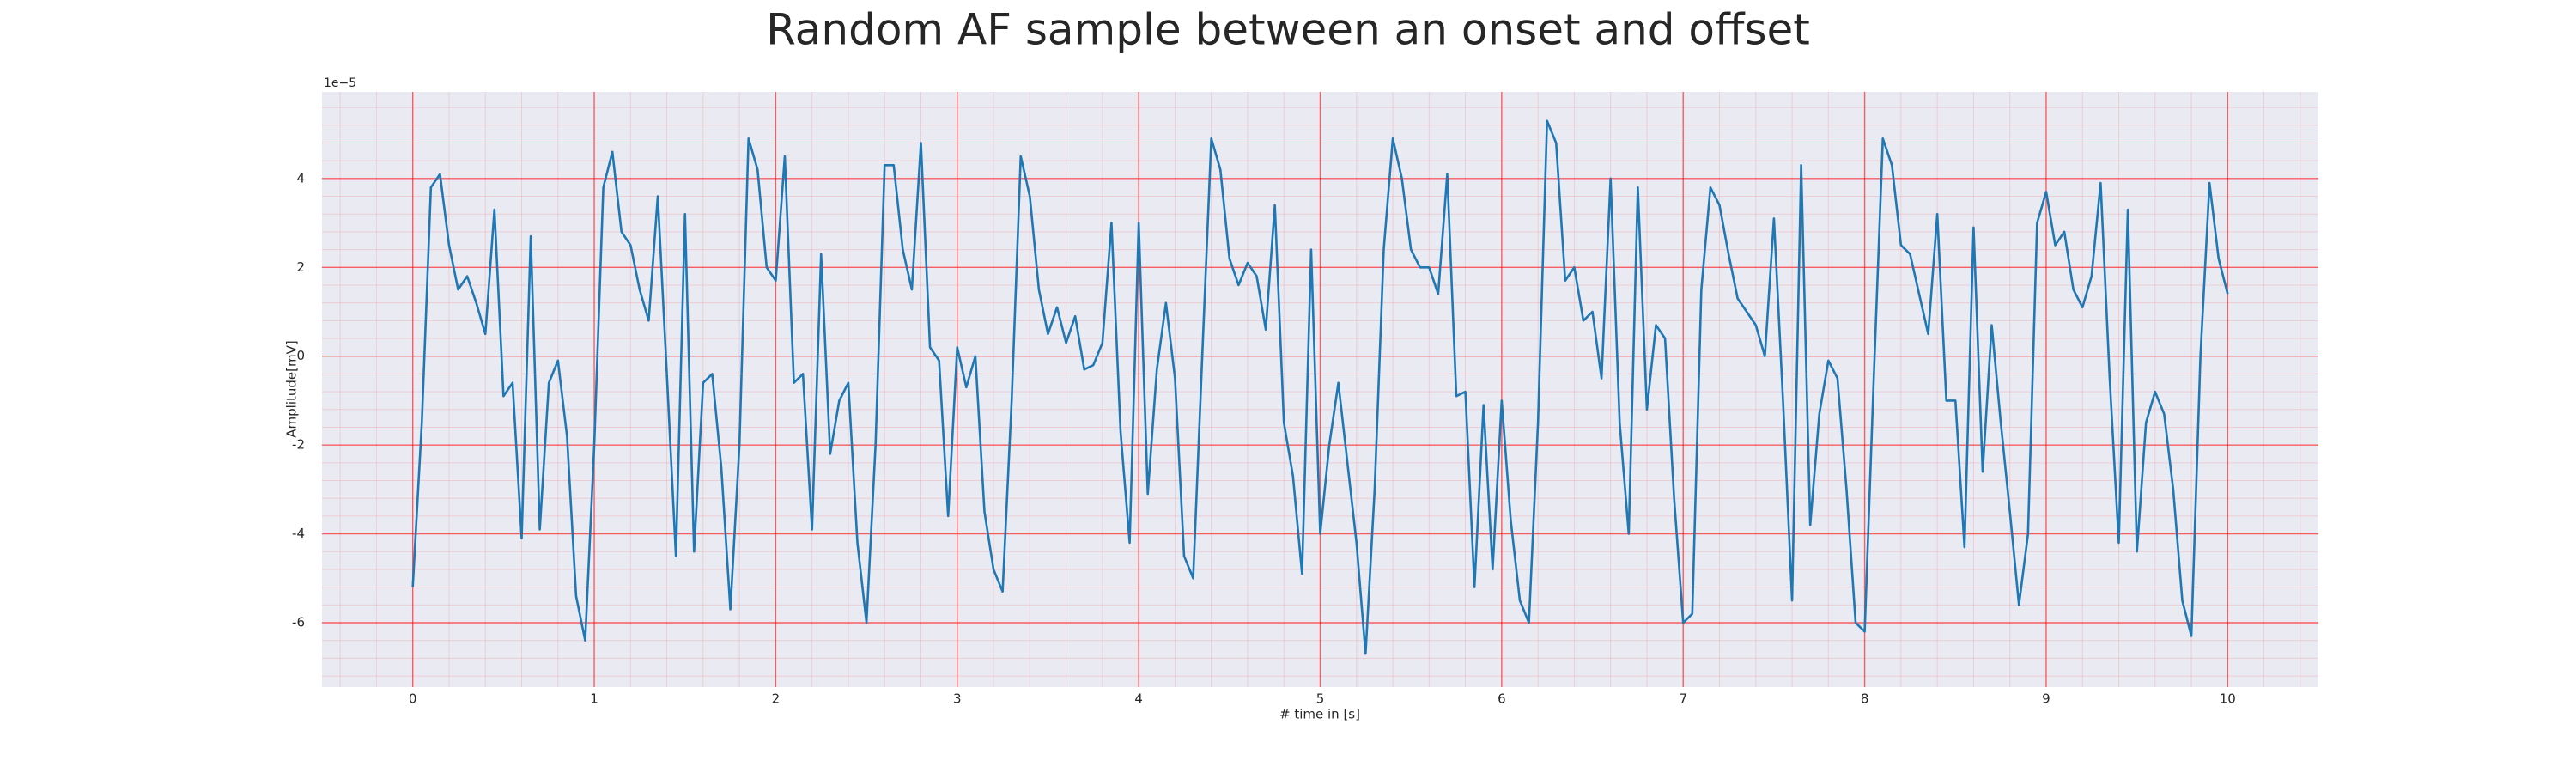 The width and height of the screenshot is (2576, 773). I want to click on y-tick-label: 2, so click(301, 267).